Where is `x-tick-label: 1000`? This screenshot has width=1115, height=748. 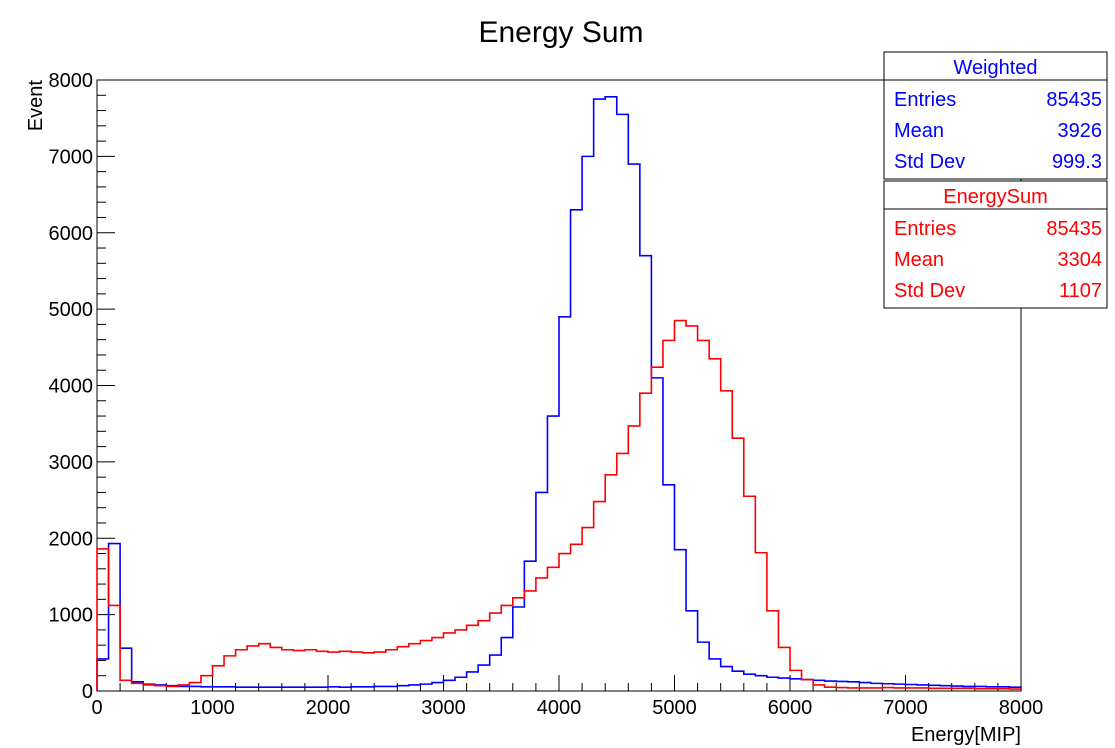 x-tick-label: 1000 is located at coordinates (212, 708).